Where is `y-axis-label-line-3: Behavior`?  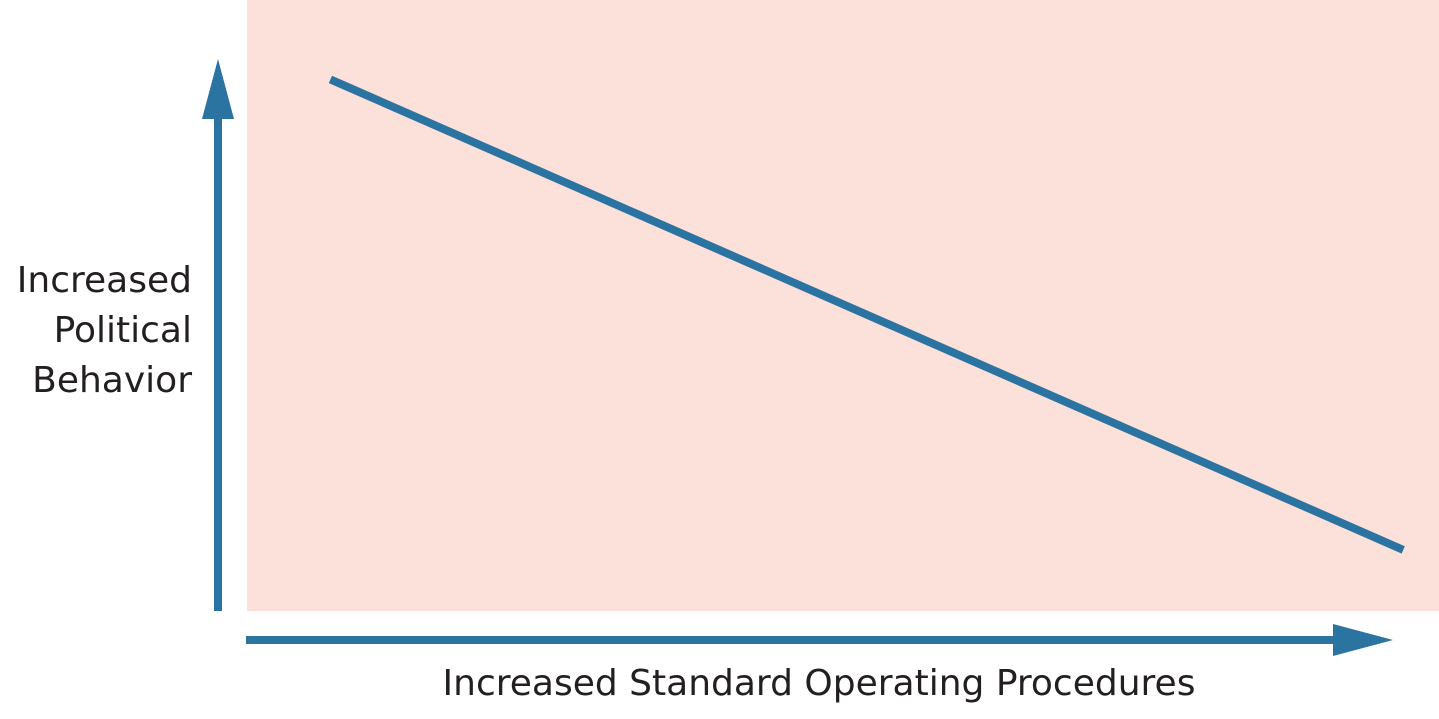
y-axis-label-line-3: Behavior is located at coordinates (112, 380).